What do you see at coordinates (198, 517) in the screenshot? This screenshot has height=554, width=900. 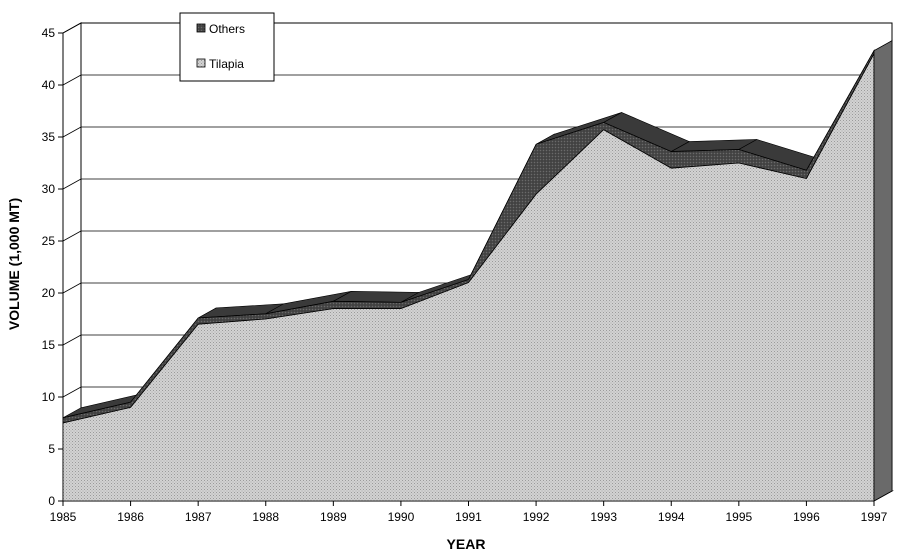 I see `x-tick-label: 1987` at bounding box center [198, 517].